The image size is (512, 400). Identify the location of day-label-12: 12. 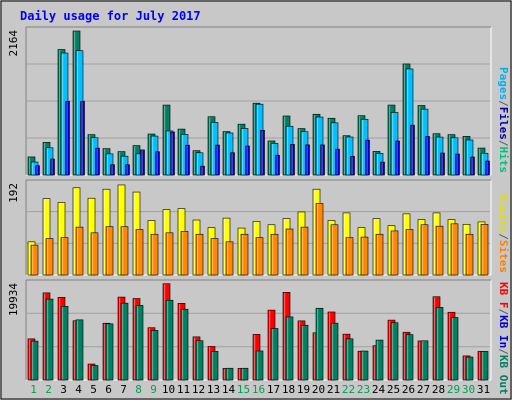
(198, 389).